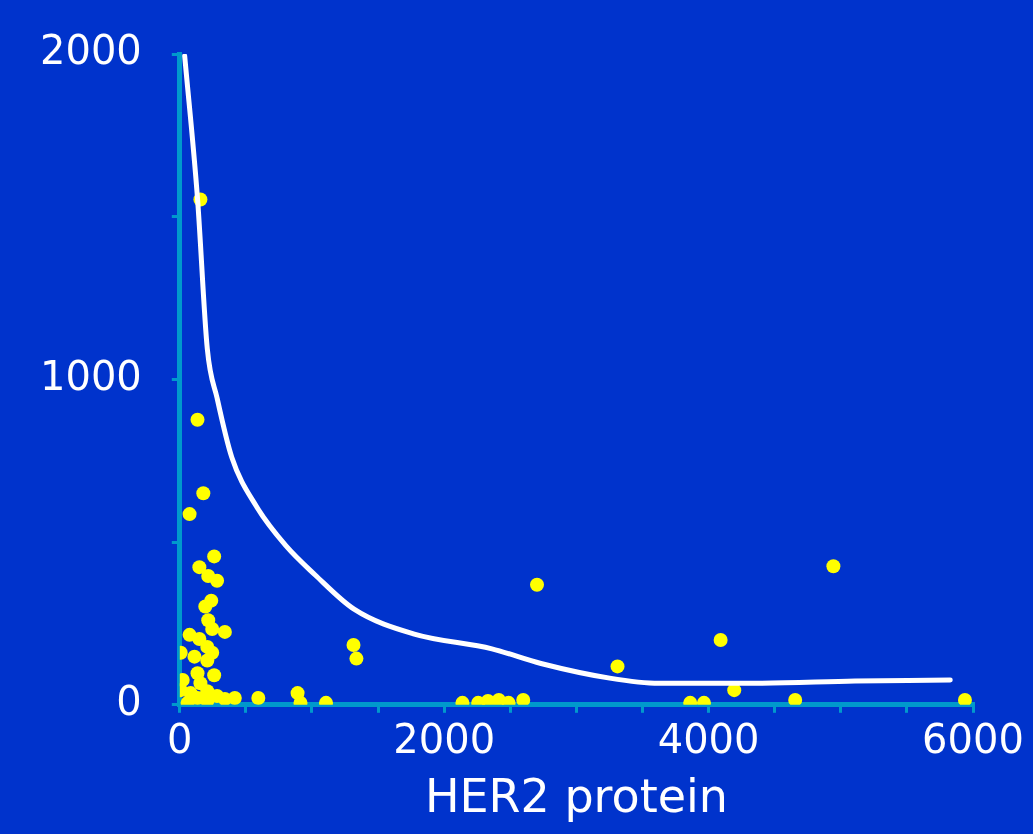  I want to click on x-tick-label: 6000, so click(973, 739).